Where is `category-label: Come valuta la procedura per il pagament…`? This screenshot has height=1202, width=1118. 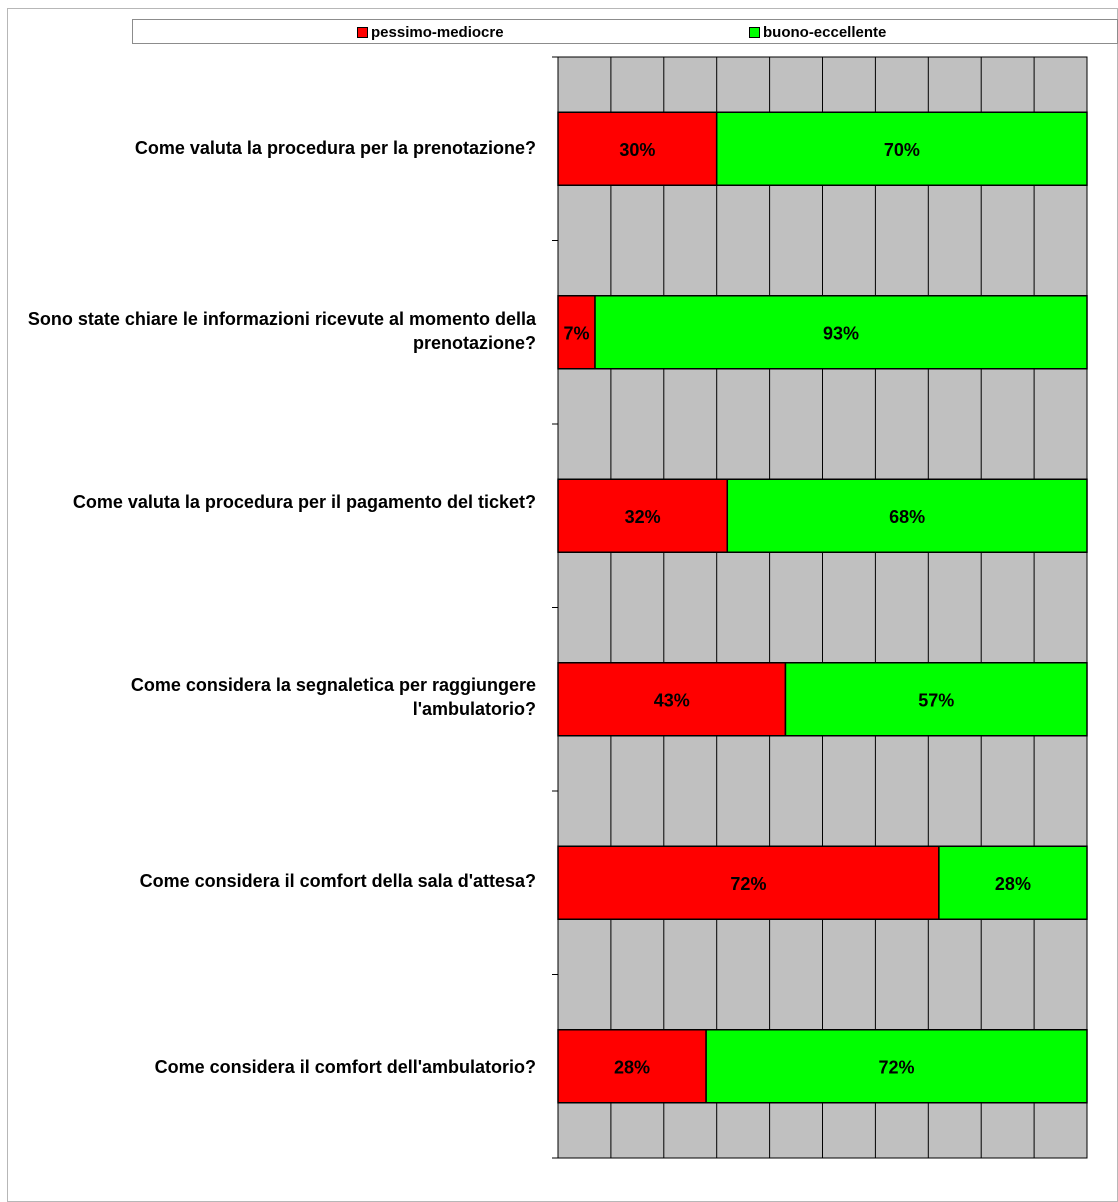 category-label: Come valuta la procedura per il pagament… is located at coordinates (304, 502).